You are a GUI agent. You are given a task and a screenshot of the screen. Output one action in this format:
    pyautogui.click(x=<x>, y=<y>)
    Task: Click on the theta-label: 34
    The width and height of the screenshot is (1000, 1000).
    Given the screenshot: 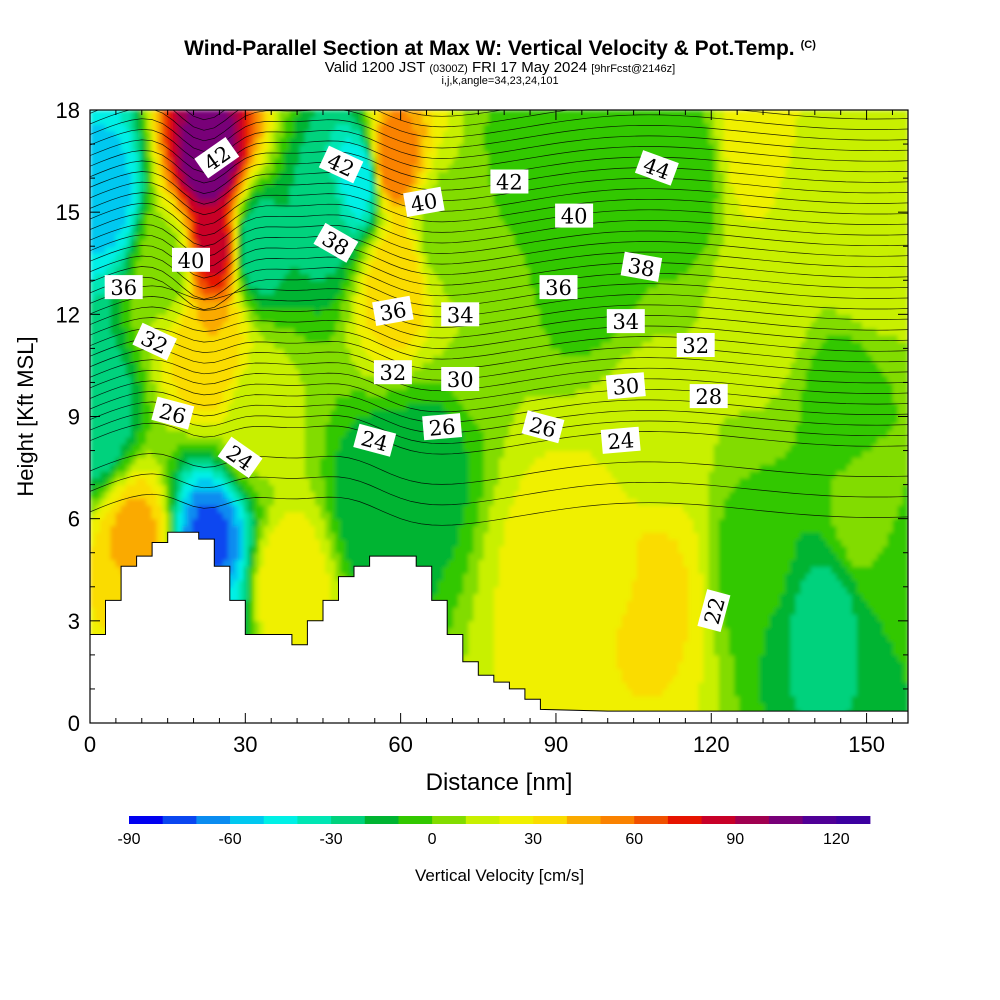 What is the action you would take?
    pyautogui.click(x=625, y=321)
    